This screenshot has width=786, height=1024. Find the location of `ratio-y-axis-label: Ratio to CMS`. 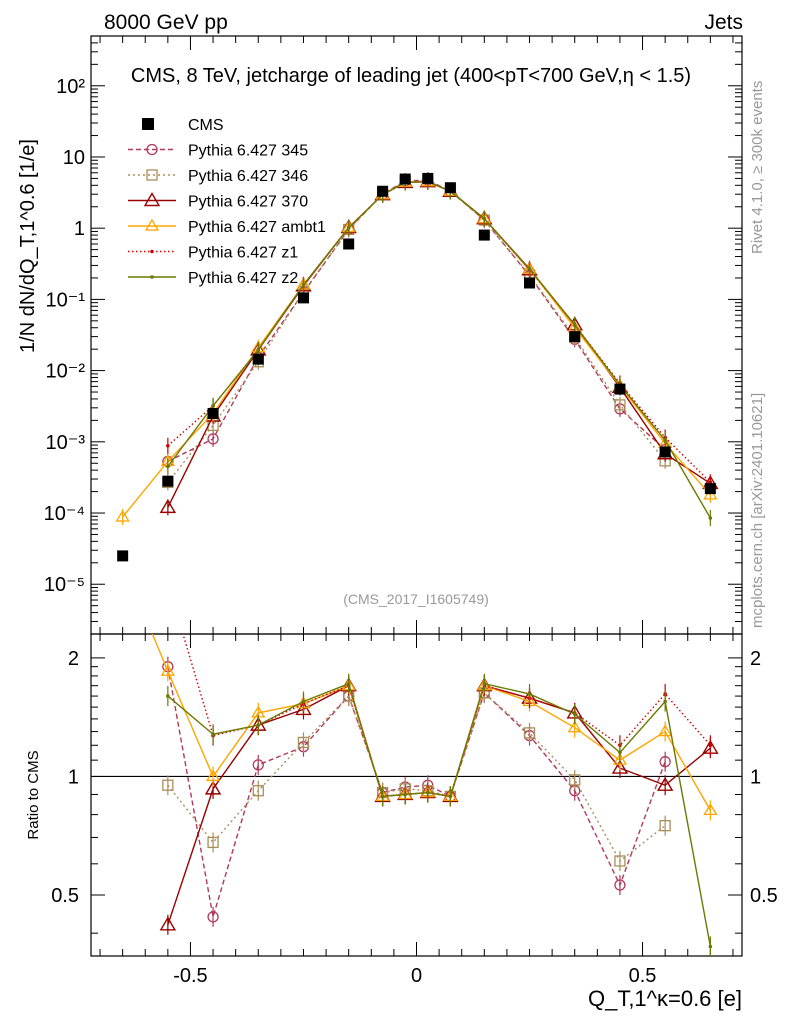

ratio-y-axis-label: Ratio to CMS is located at coordinates (33, 794).